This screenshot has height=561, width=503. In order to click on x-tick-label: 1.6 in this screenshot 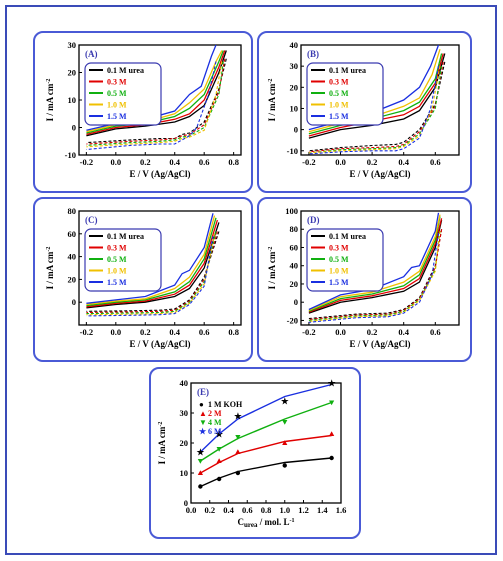, I will do `click(341, 510)`.